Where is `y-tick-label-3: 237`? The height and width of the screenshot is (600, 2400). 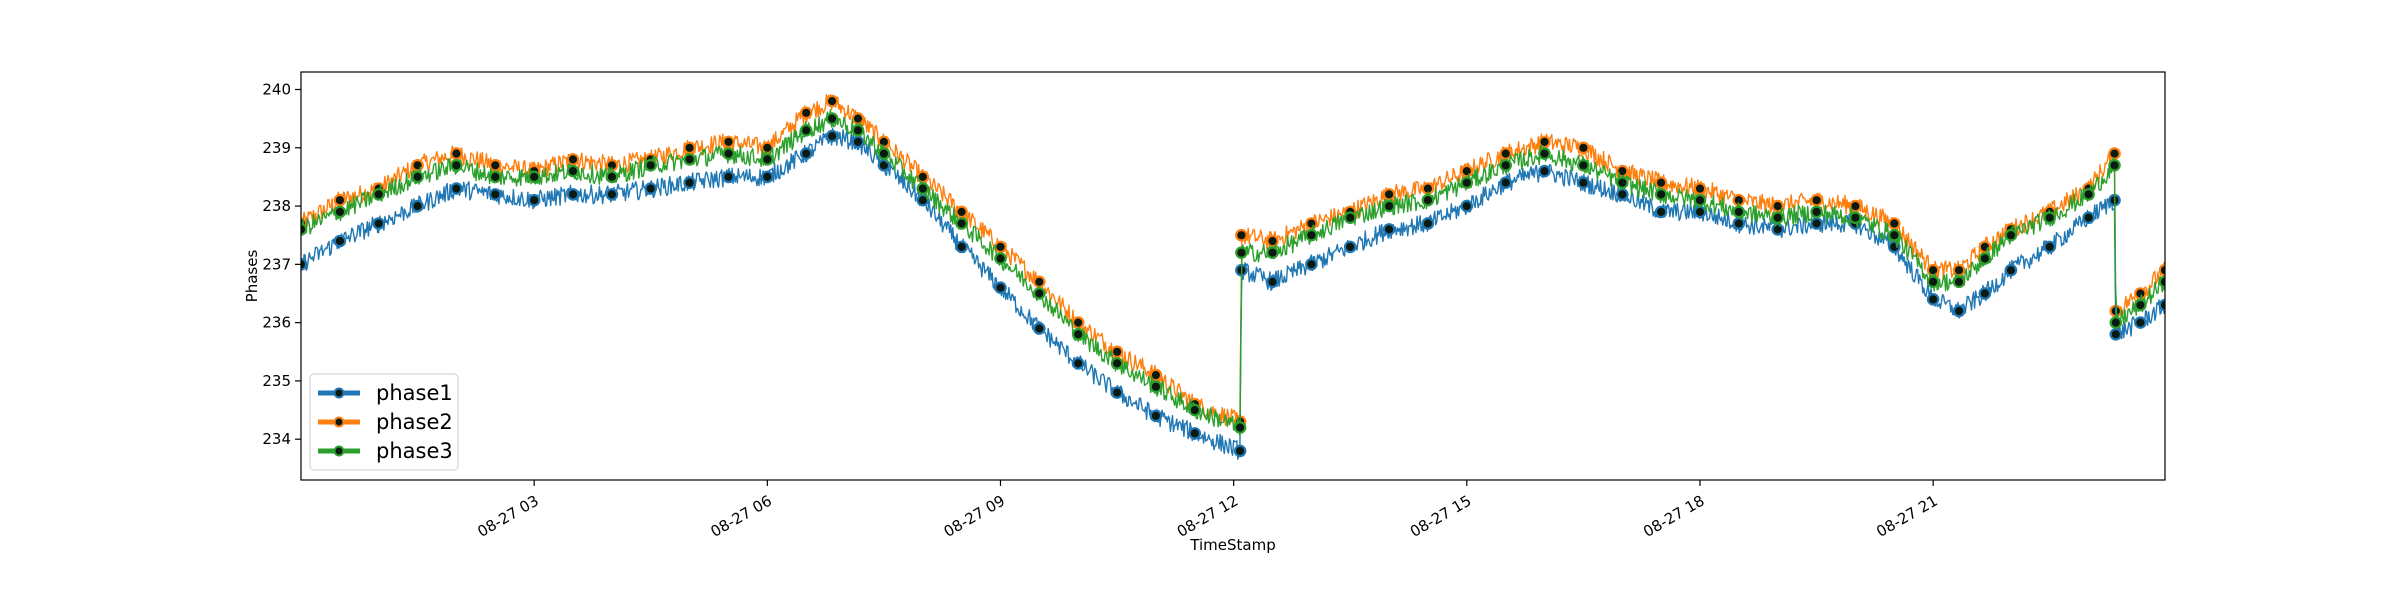
y-tick-label-3: 237 is located at coordinates (276, 264).